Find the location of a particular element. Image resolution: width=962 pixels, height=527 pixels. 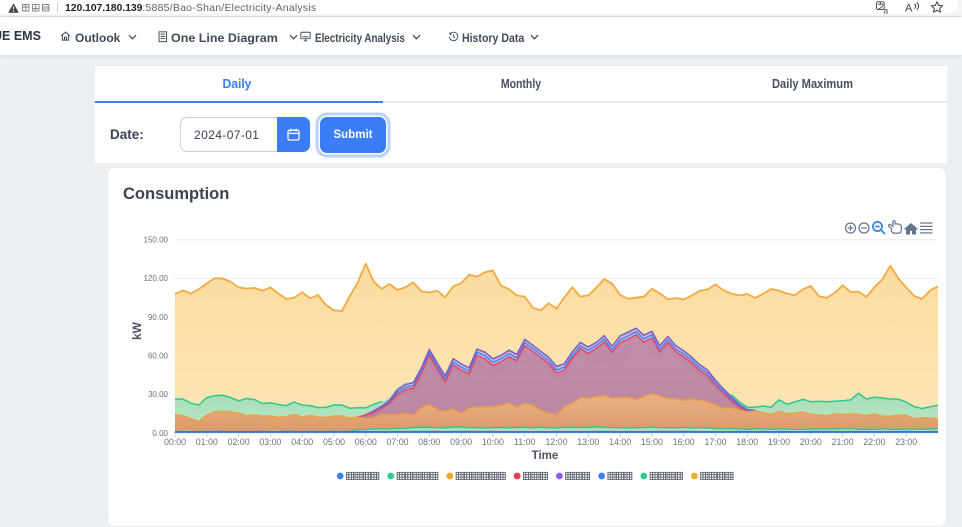

svg-text: A is located at coordinates (909, 9).